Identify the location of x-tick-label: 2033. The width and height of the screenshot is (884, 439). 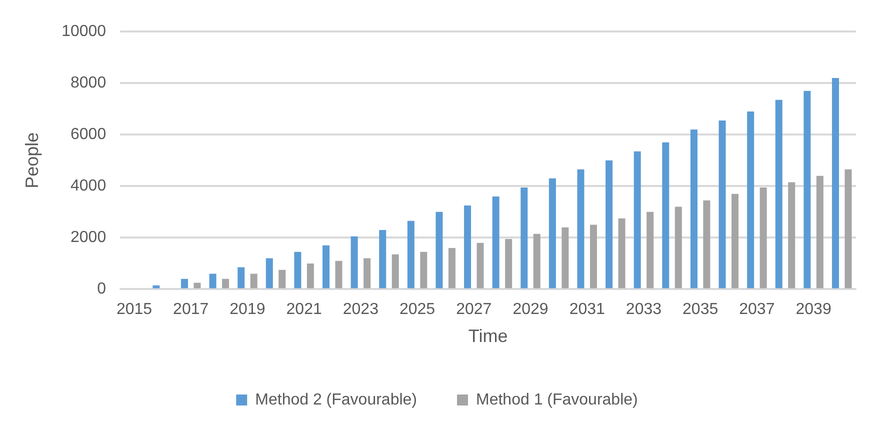
(644, 309).